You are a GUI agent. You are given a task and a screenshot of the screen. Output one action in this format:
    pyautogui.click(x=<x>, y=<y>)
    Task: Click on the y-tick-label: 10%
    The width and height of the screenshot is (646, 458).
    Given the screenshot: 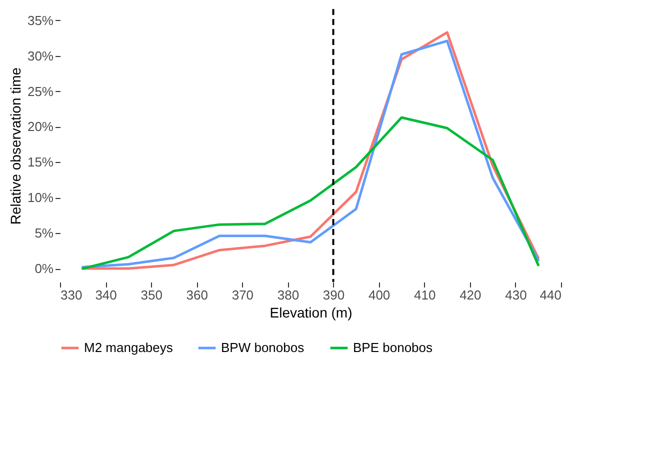 What is the action you would take?
    pyautogui.click(x=40, y=198)
    